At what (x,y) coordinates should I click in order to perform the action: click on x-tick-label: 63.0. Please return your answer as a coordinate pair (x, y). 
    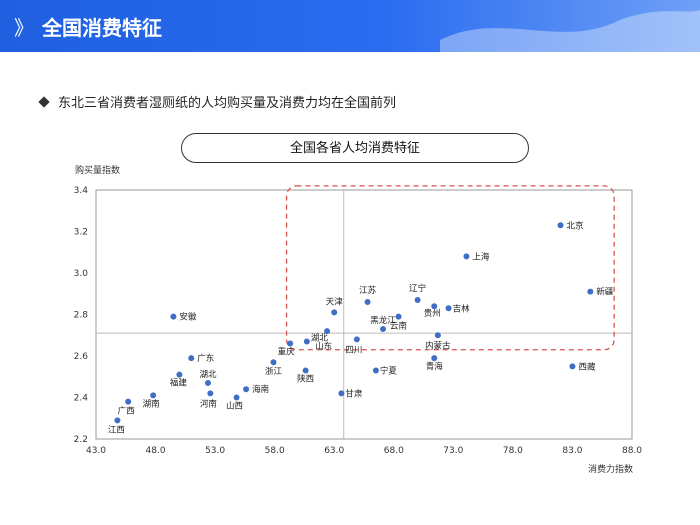
    Looking at the image, I should click on (334, 451).